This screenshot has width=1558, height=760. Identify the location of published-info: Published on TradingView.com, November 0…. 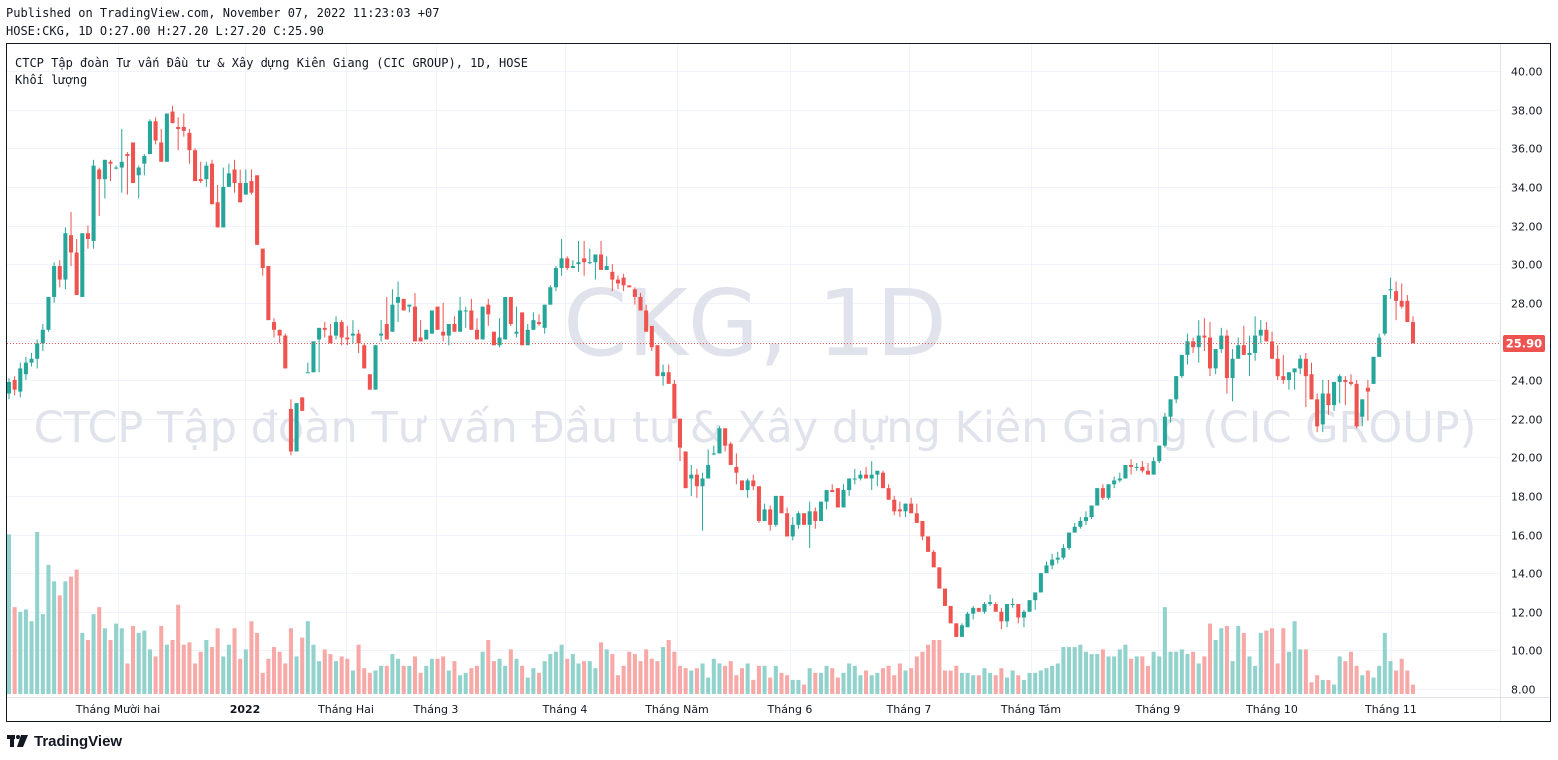
(223, 13).